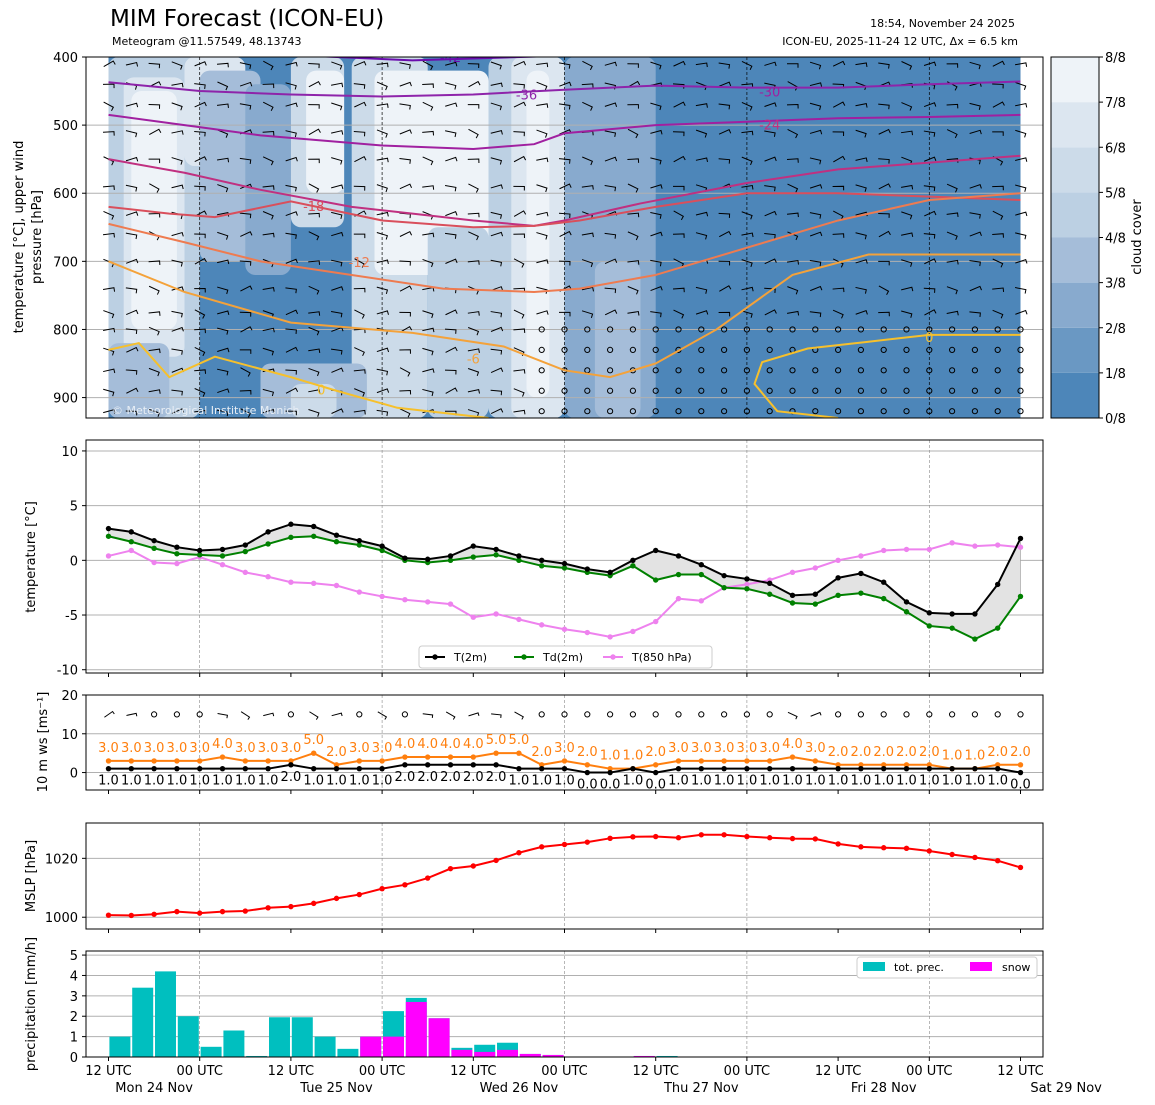 The width and height of the screenshot is (1155, 1105). What do you see at coordinates (291, 761) in the screenshot?
I see `gust-point` at bounding box center [291, 761].